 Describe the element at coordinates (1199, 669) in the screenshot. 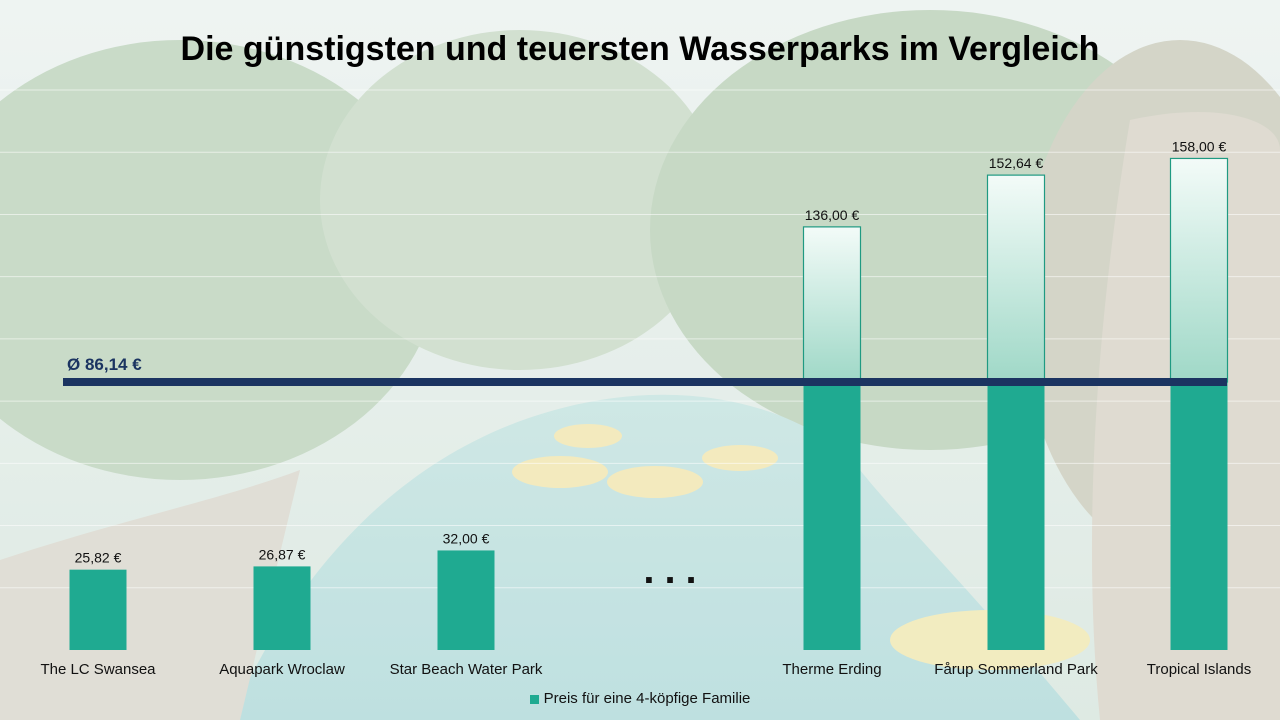

I see `category-label: Tropical Islands` at that location.